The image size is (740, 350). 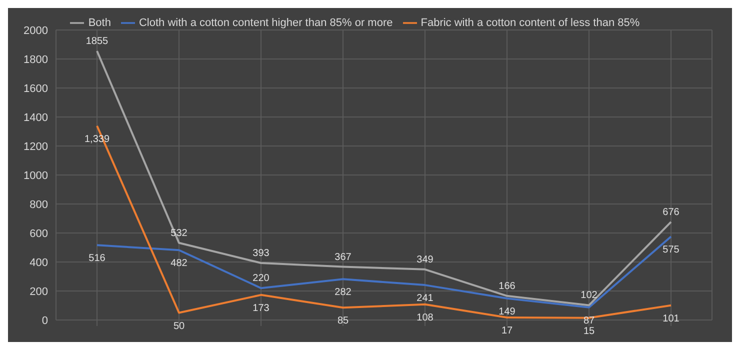 I want to click on y-tick-label: 1000, so click(x=36, y=176).